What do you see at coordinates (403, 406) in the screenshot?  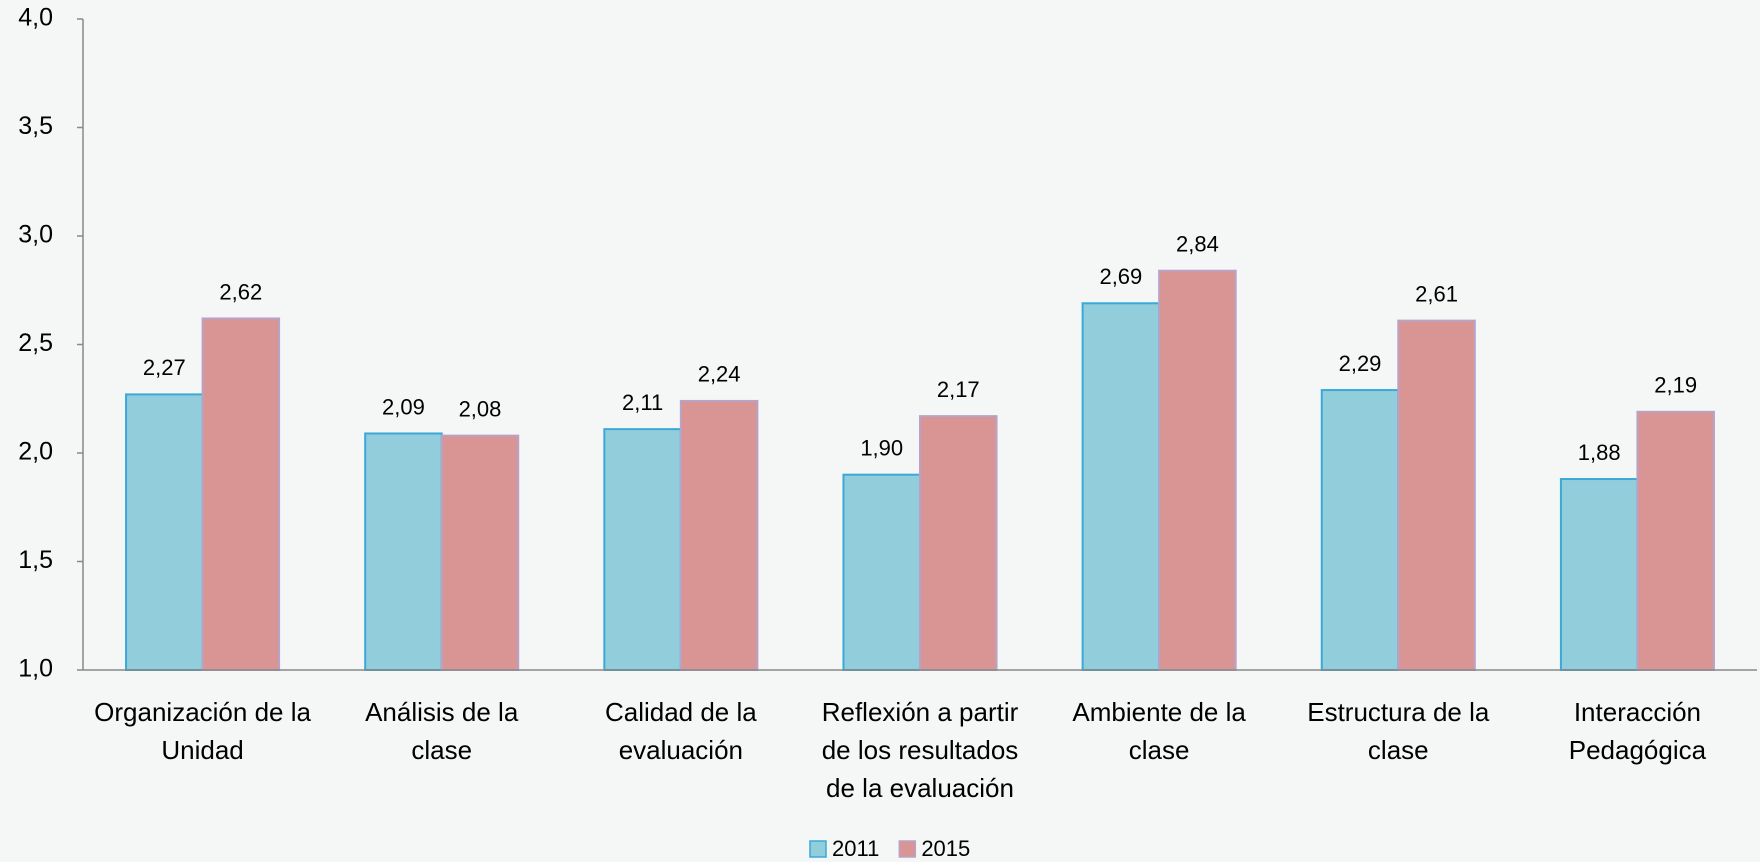 I see `data-label: 2,09` at bounding box center [403, 406].